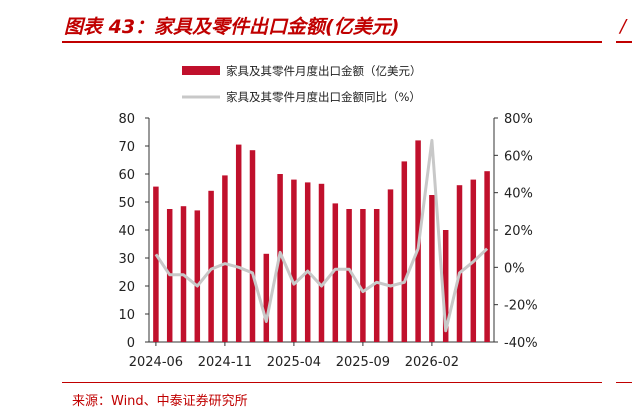 The height and width of the screenshot is (418, 632). Describe the element at coordinates (332, 382) in the screenshot. I see `footer-rule` at that location.